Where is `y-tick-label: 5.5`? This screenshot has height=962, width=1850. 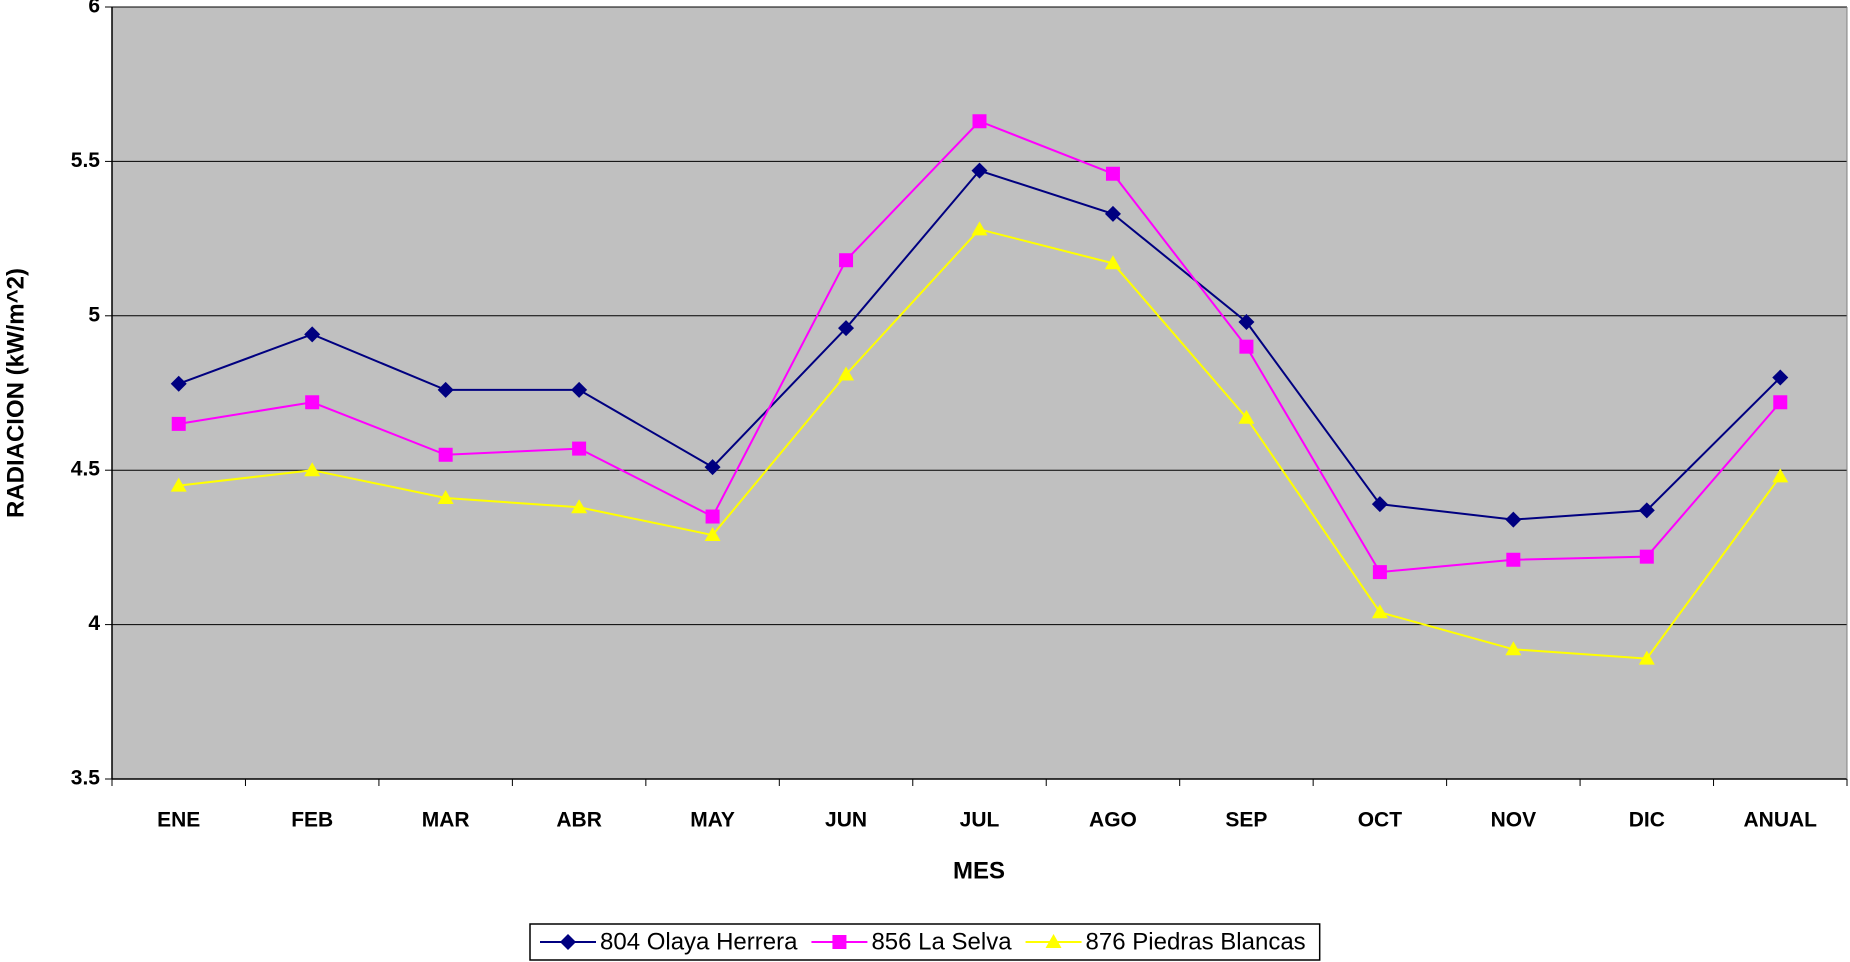 y-tick-label: 5.5 is located at coordinates (86, 160).